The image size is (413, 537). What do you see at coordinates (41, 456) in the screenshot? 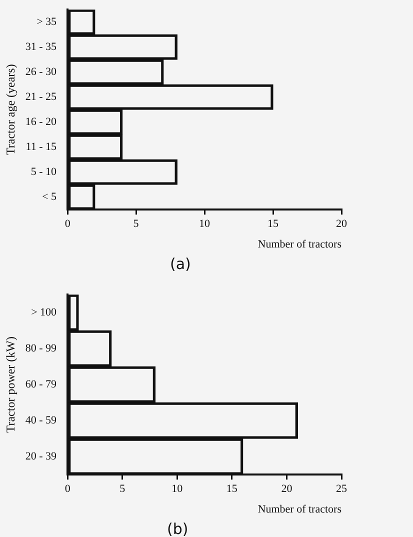
I see `y-tick-label: 20 - 39` at bounding box center [41, 456].